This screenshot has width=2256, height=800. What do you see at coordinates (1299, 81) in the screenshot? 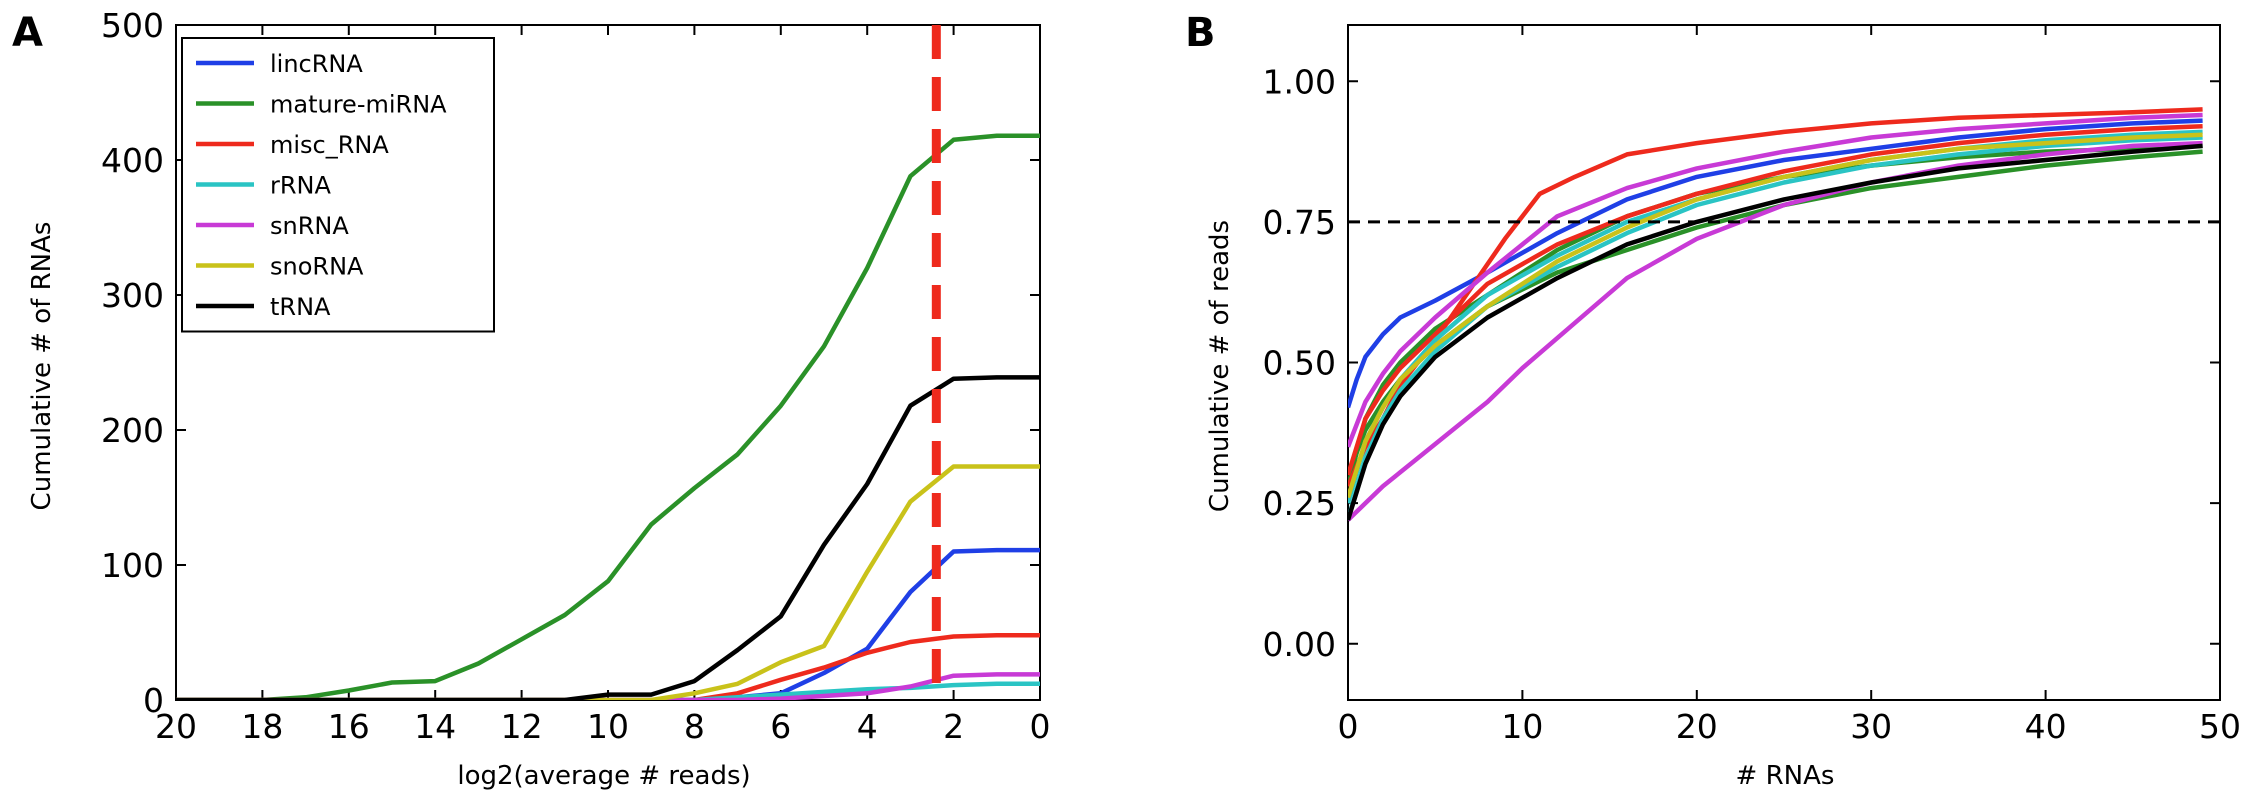
I see `y-tick-label: 1.00` at bounding box center [1299, 81].